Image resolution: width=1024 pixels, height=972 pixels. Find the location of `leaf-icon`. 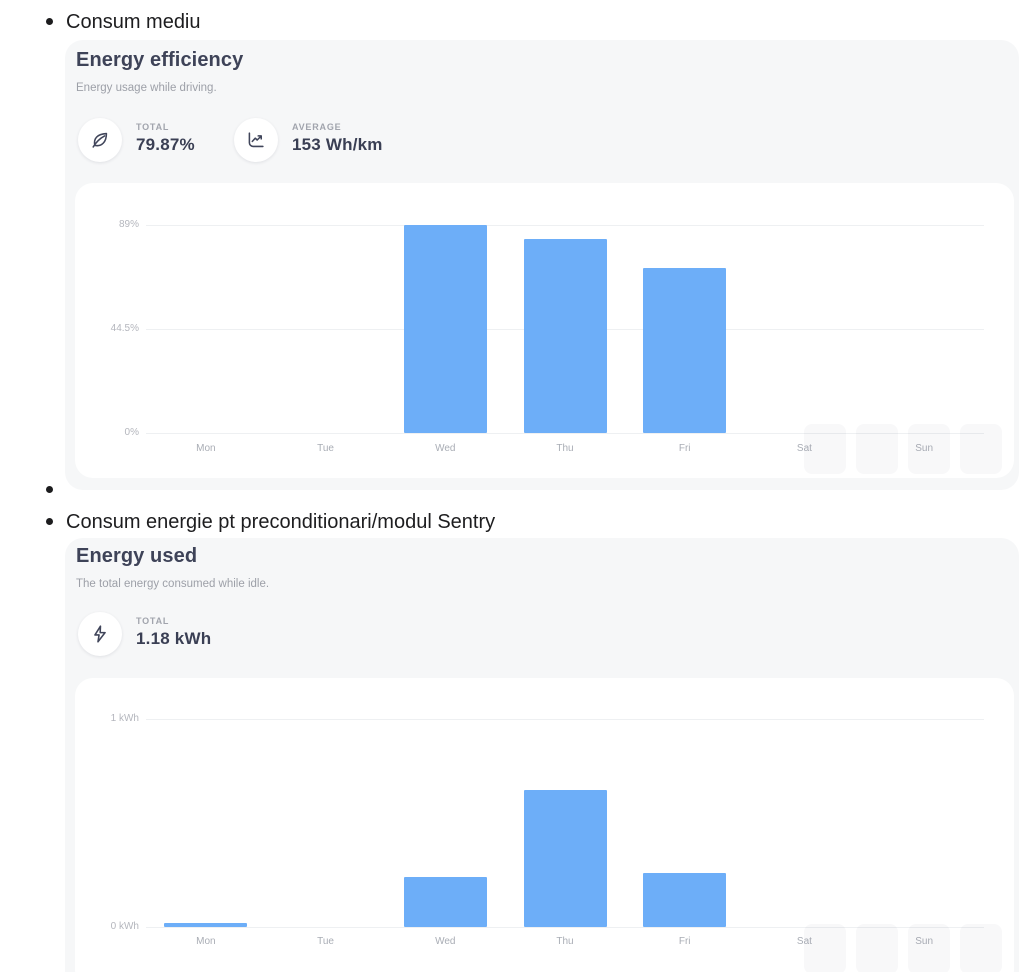

leaf-icon is located at coordinates (100, 140).